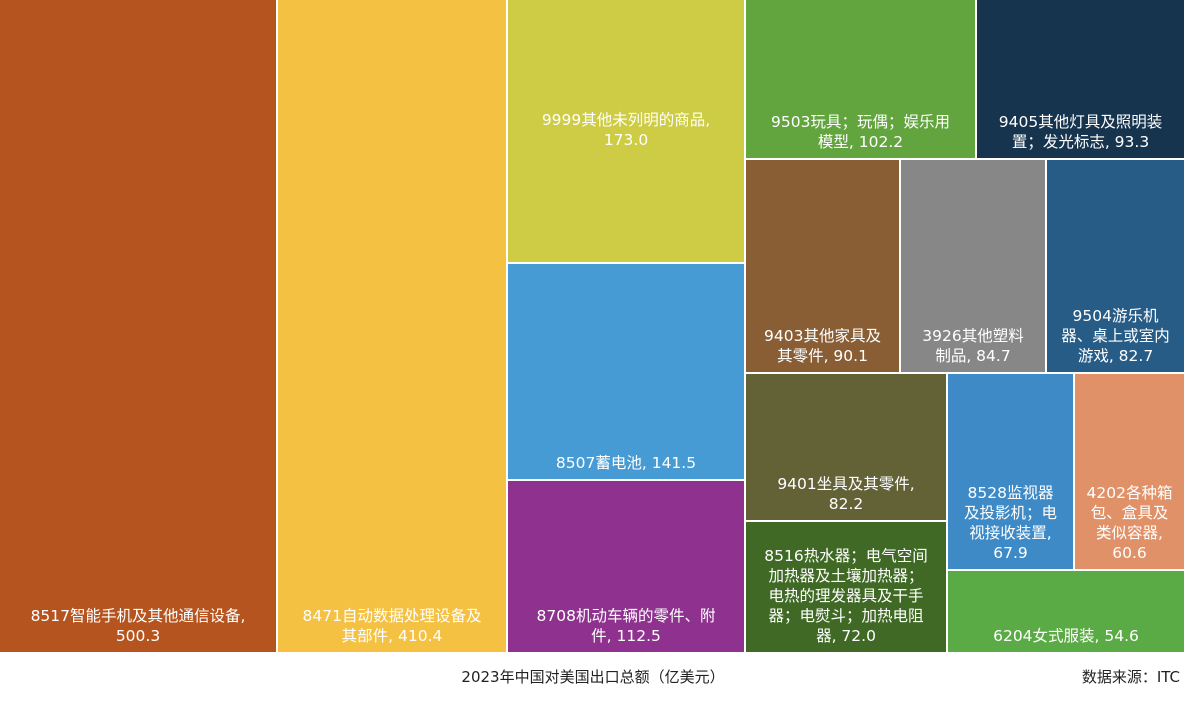 This screenshot has height=704, width=1186. Describe the element at coordinates (846, 556) in the screenshot. I see `tile-label: 8516热水器；电气空间` at that location.